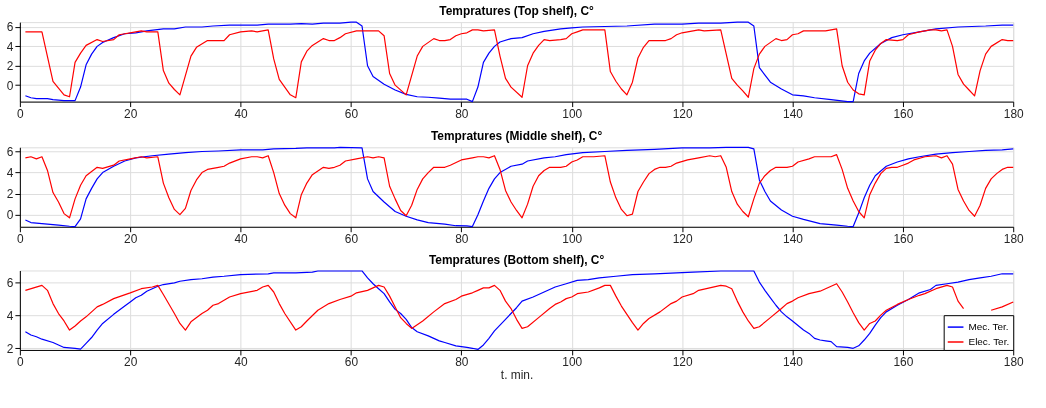  What do you see at coordinates (517, 375) in the screenshot?
I see `x-axis-title: t. min.` at bounding box center [517, 375].